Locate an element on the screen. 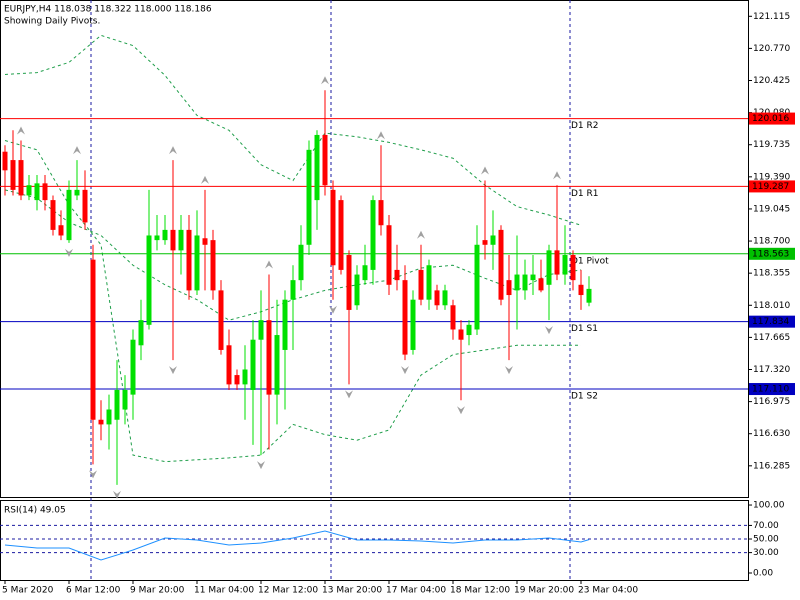 This screenshot has width=800, height=600. pivot-value: 119.287 is located at coordinates (770, 187).